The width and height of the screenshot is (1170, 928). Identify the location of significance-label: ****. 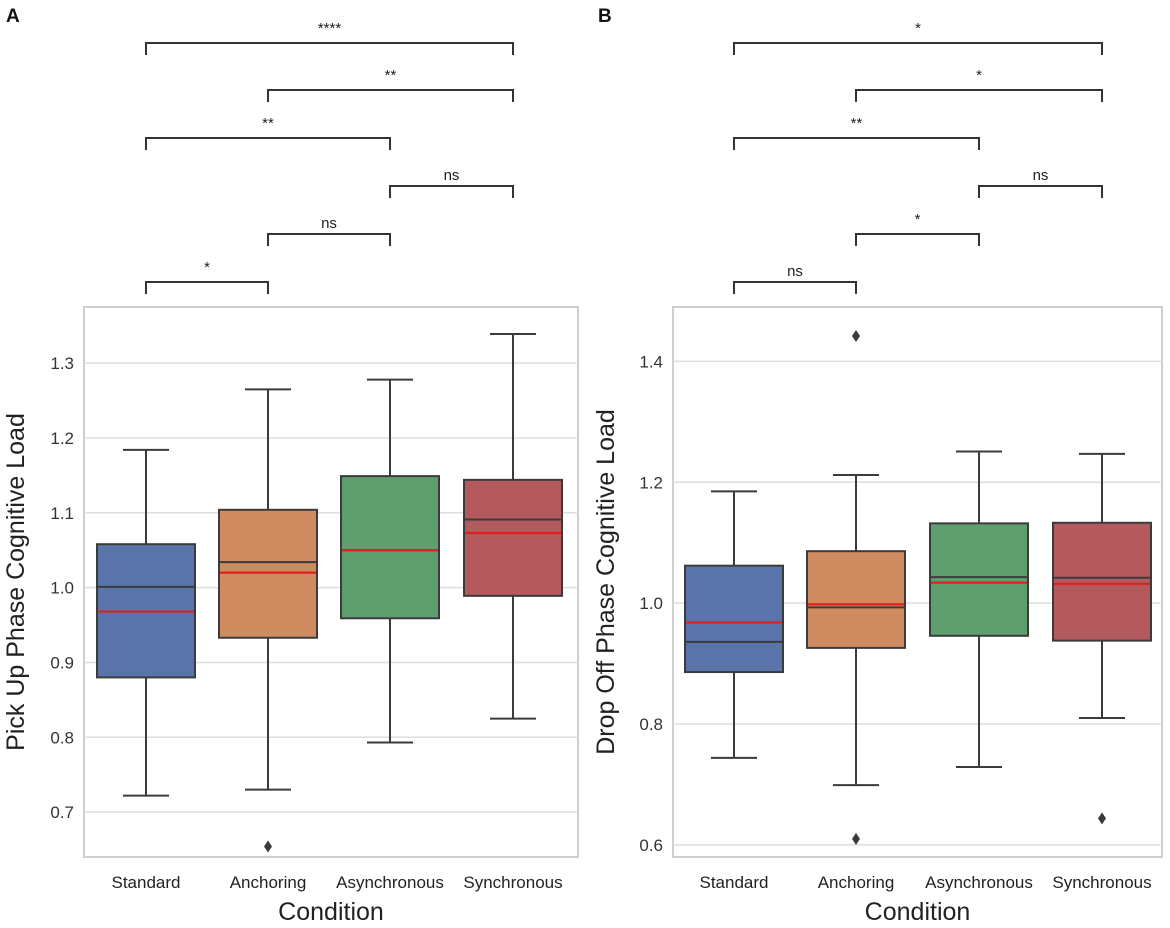
(330, 28).